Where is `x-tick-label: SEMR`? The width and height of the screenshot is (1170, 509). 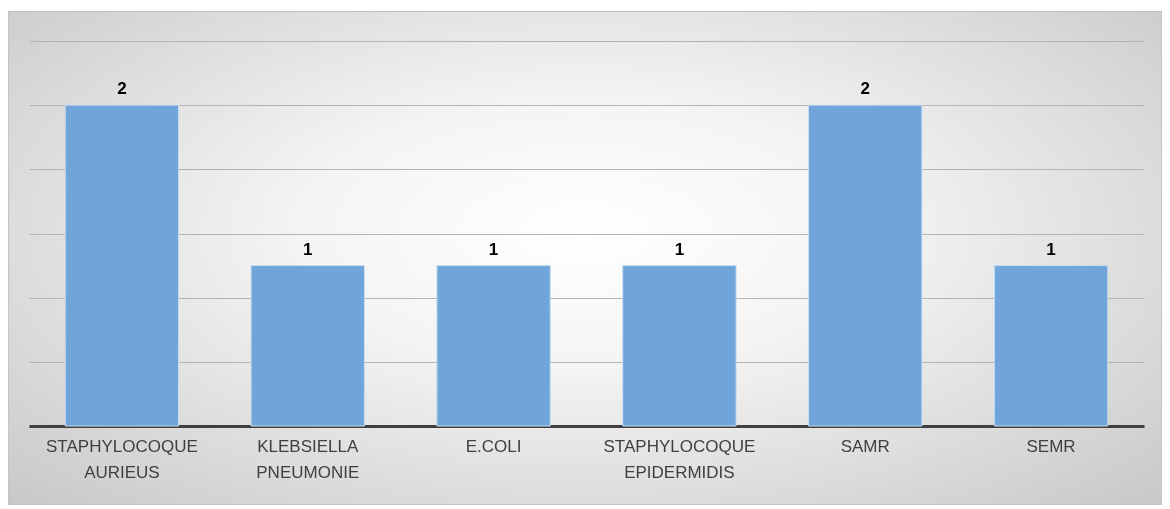 x-tick-label: SEMR is located at coordinates (1051, 446).